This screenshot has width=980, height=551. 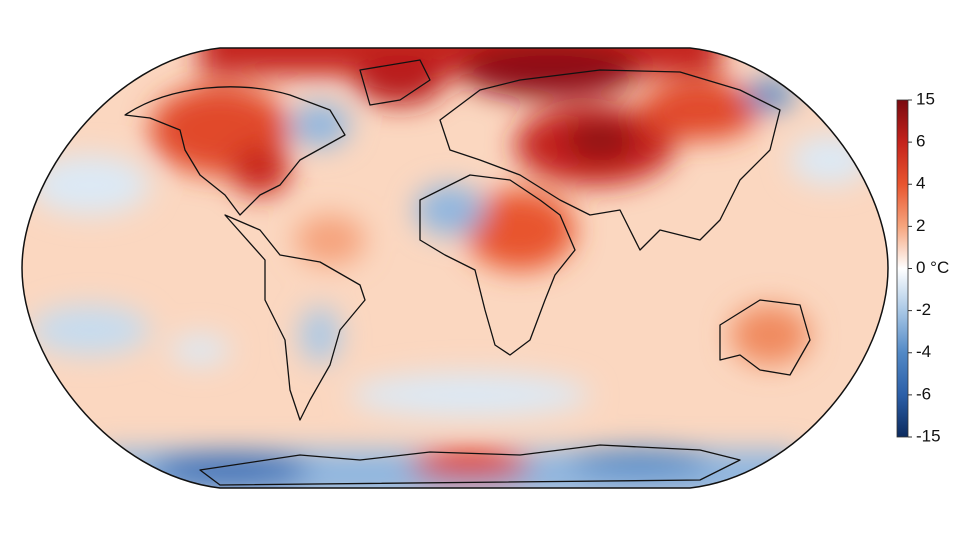 What do you see at coordinates (902, 268) in the screenshot?
I see `colorbar` at bounding box center [902, 268].